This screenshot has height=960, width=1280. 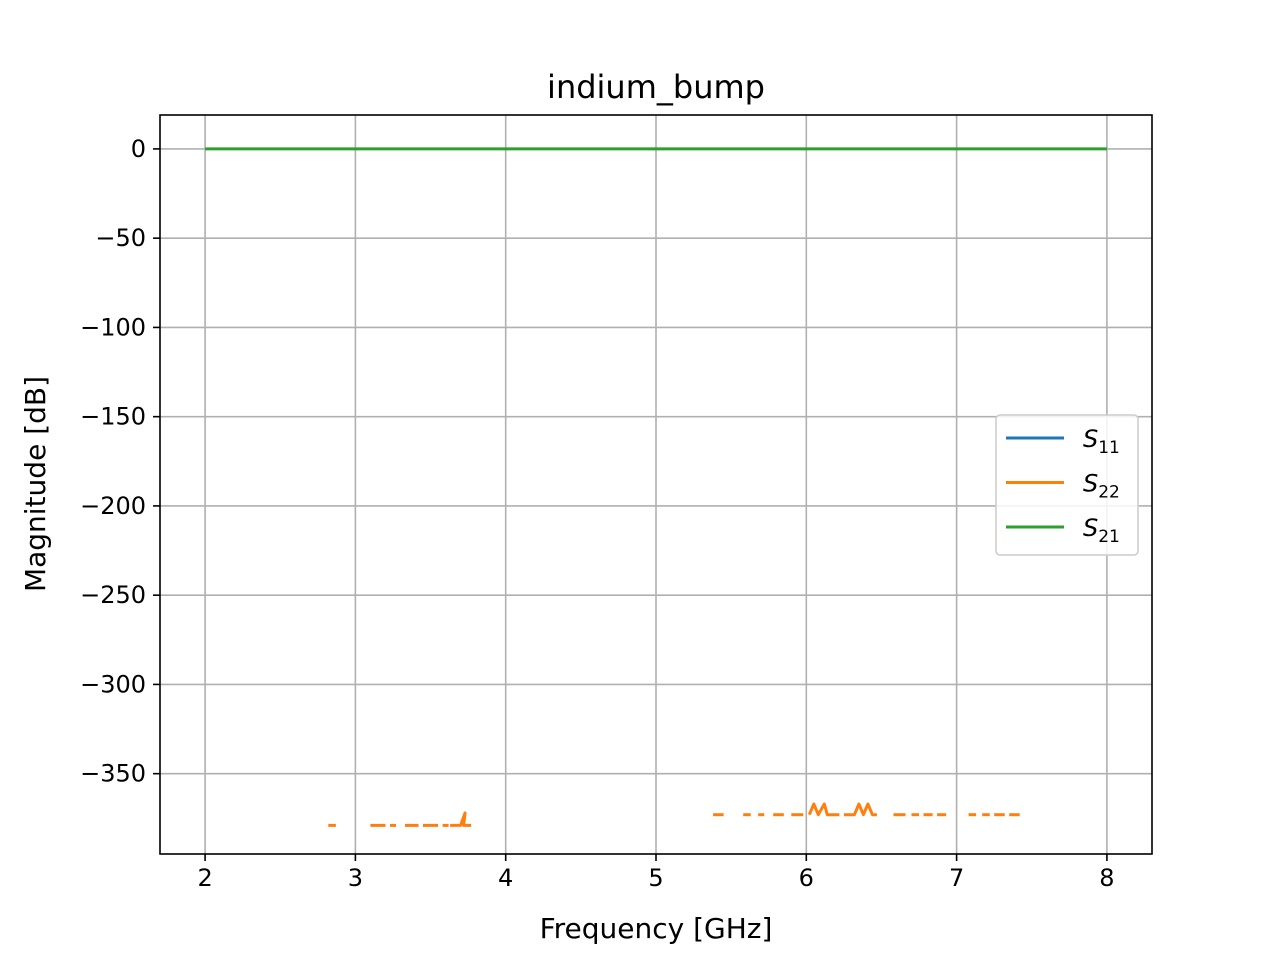 What do you see at coordinates (1101, 530) in the screenshot?
I see `legend-label-s21: S21` at bounding box center [1101, 530].